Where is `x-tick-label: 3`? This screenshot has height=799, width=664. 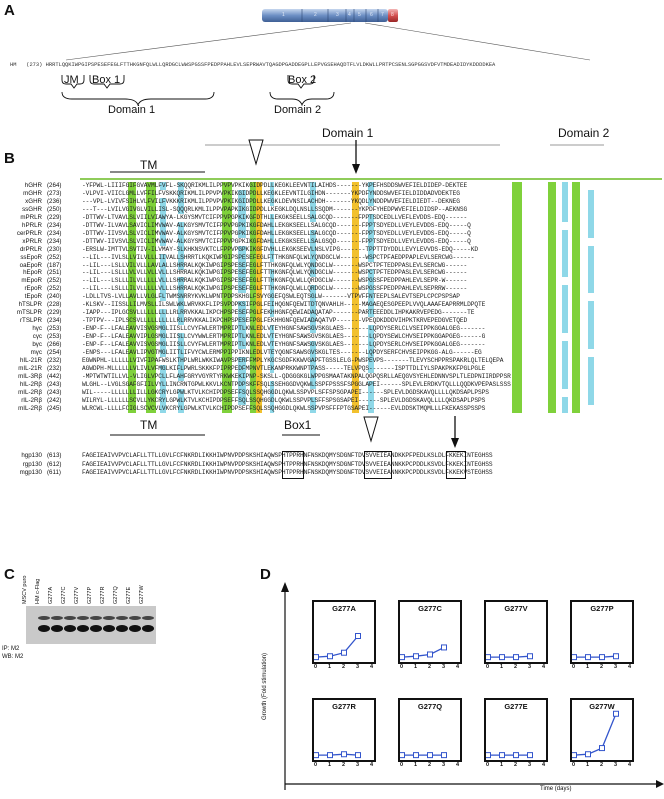 x-tick-label: 3 is located at coordinates (444, 667).